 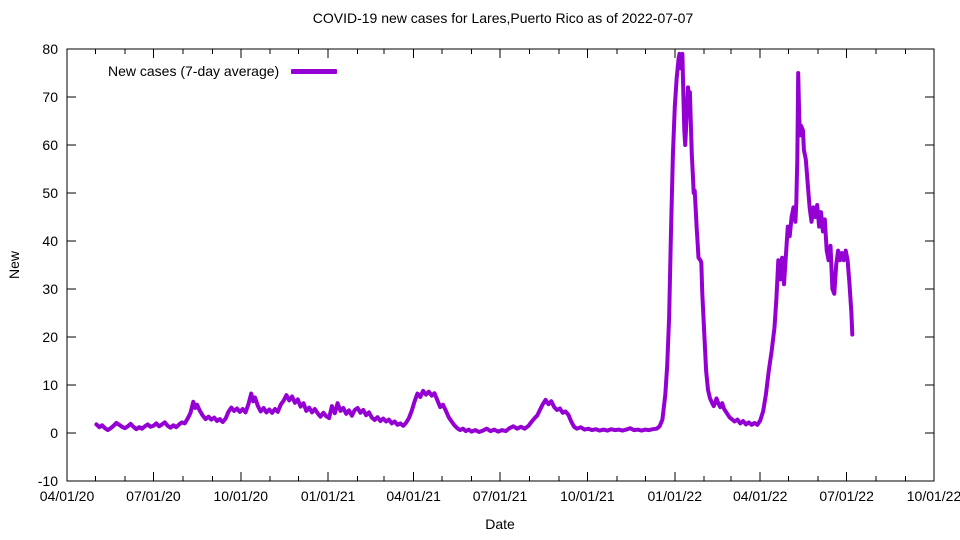 What do you see at coordinates (675, 496) in the screenshot?
I see `tick-label: 01/01/22` at bounding box center [675, 496].